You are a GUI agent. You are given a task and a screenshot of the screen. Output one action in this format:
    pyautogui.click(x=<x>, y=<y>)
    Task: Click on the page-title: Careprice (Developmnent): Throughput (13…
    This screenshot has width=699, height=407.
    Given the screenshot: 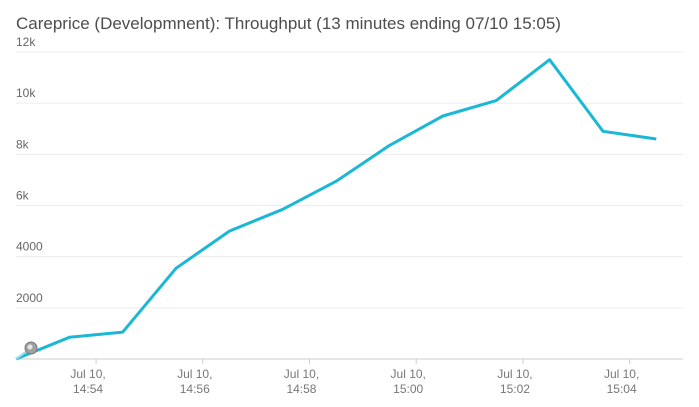 What is the action you would take?
    pyautogui.click(x=288, y=23)
    